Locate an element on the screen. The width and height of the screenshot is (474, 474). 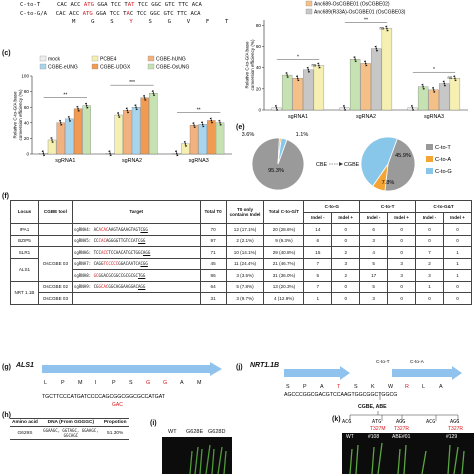
th-indel-only: T0 only contains Indel is located at coordinates (245, 212).